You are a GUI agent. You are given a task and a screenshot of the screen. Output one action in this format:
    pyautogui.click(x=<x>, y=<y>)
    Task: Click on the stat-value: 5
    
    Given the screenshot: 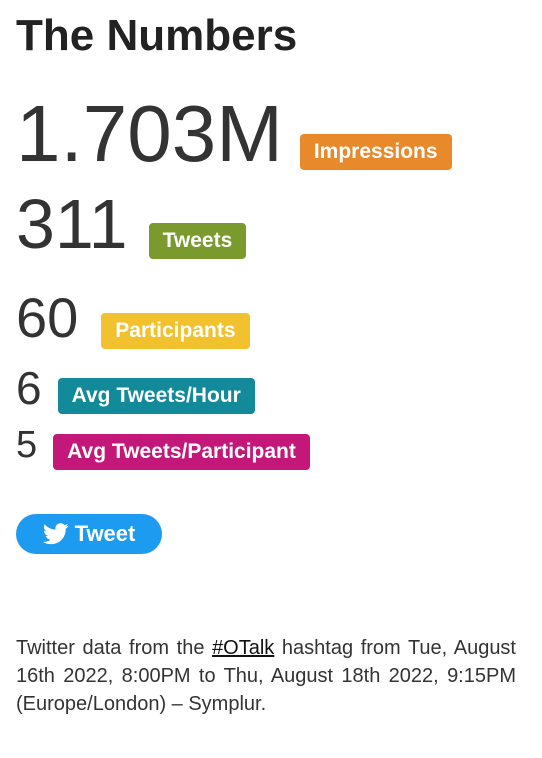 What is the action you would take?
    pyautogui.click(x=27, y=445)
    